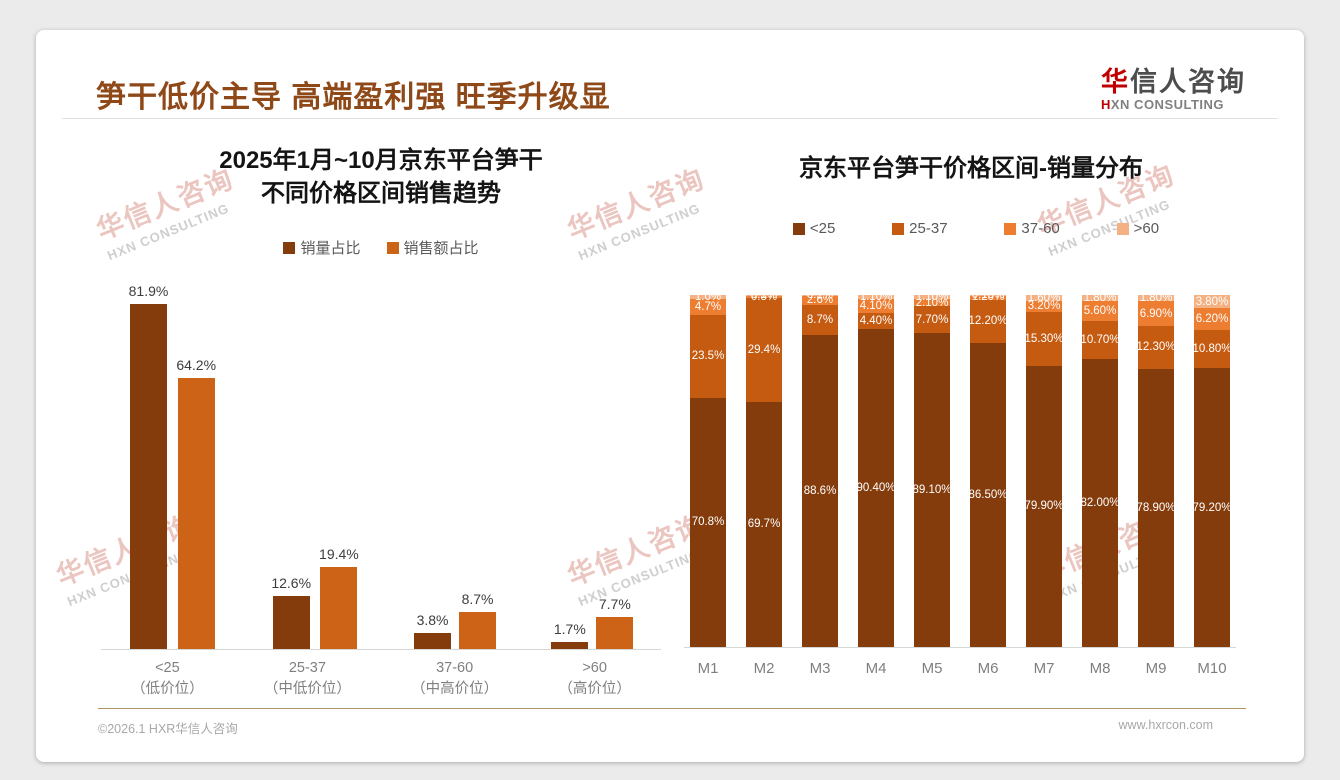 This screenshot has width=1340, height=780. I want to click on stacked-bar: 69.7% 29.4% 0.8% 0.1%, so click(764, 468).